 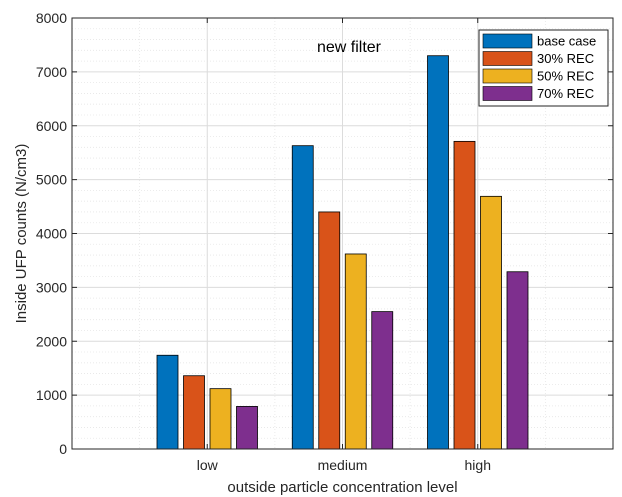 What do you see at coordinates (565, 93) in the screenshot?
I see `legend-label: 70% REC` at bounding box center [565, 93].